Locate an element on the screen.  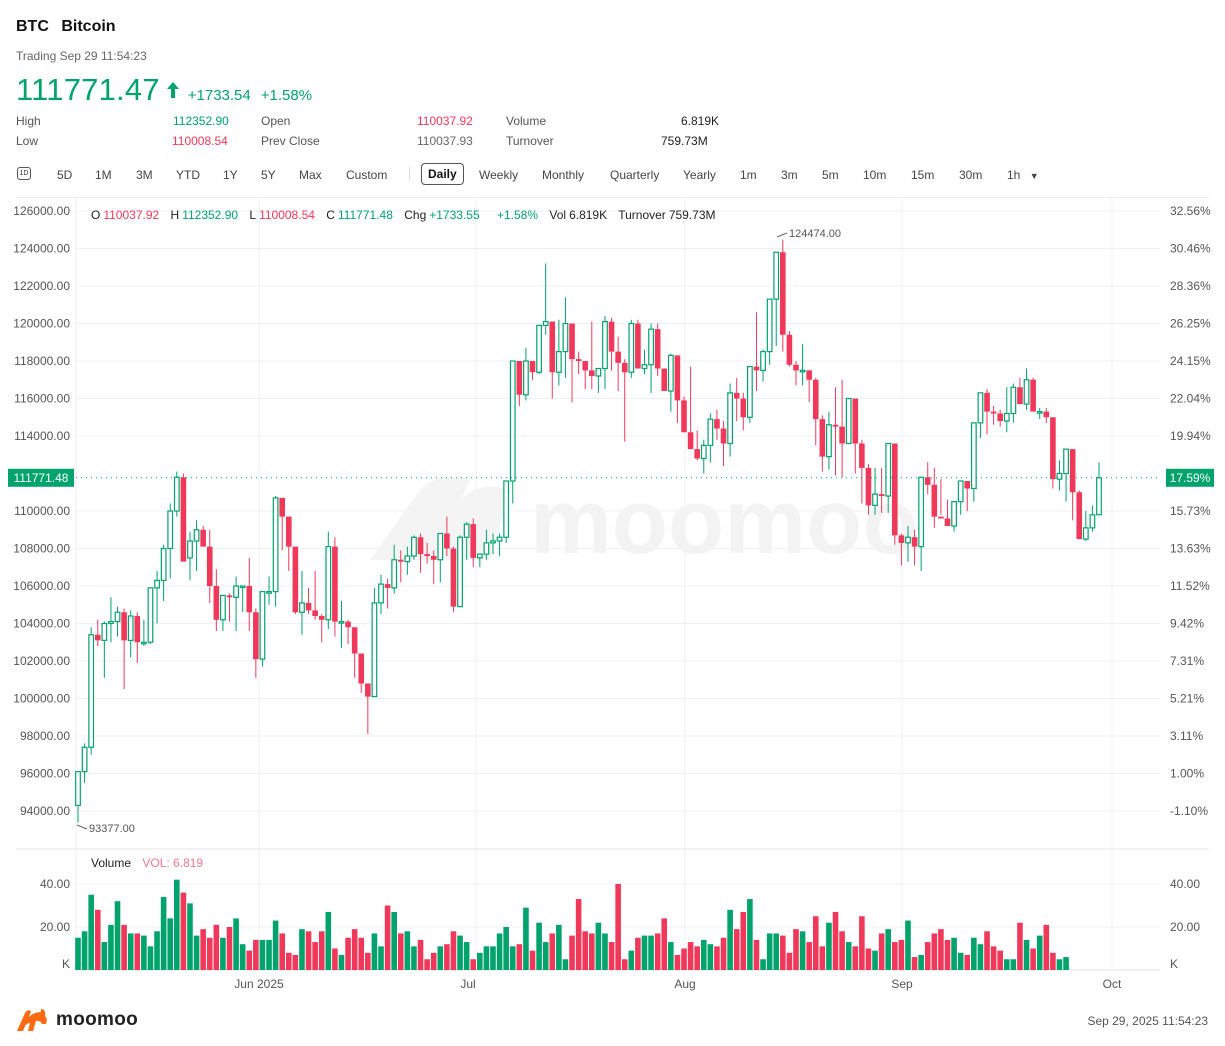
svg-text: K is located at coordinates (66, 964).